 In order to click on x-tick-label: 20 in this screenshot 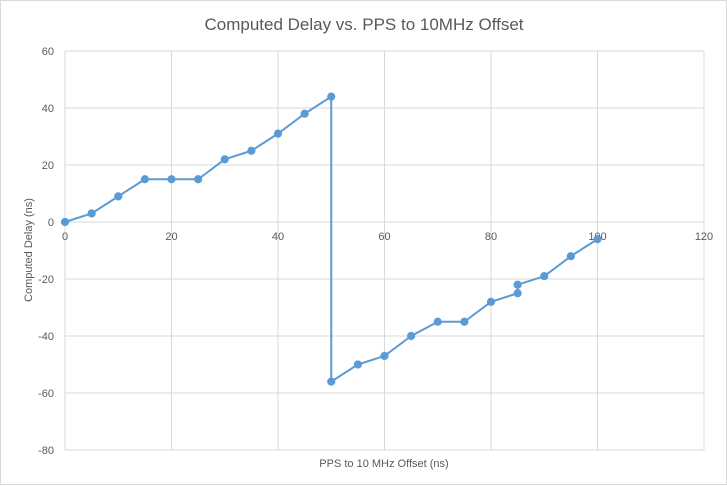, I will do `click(171, 237)`.